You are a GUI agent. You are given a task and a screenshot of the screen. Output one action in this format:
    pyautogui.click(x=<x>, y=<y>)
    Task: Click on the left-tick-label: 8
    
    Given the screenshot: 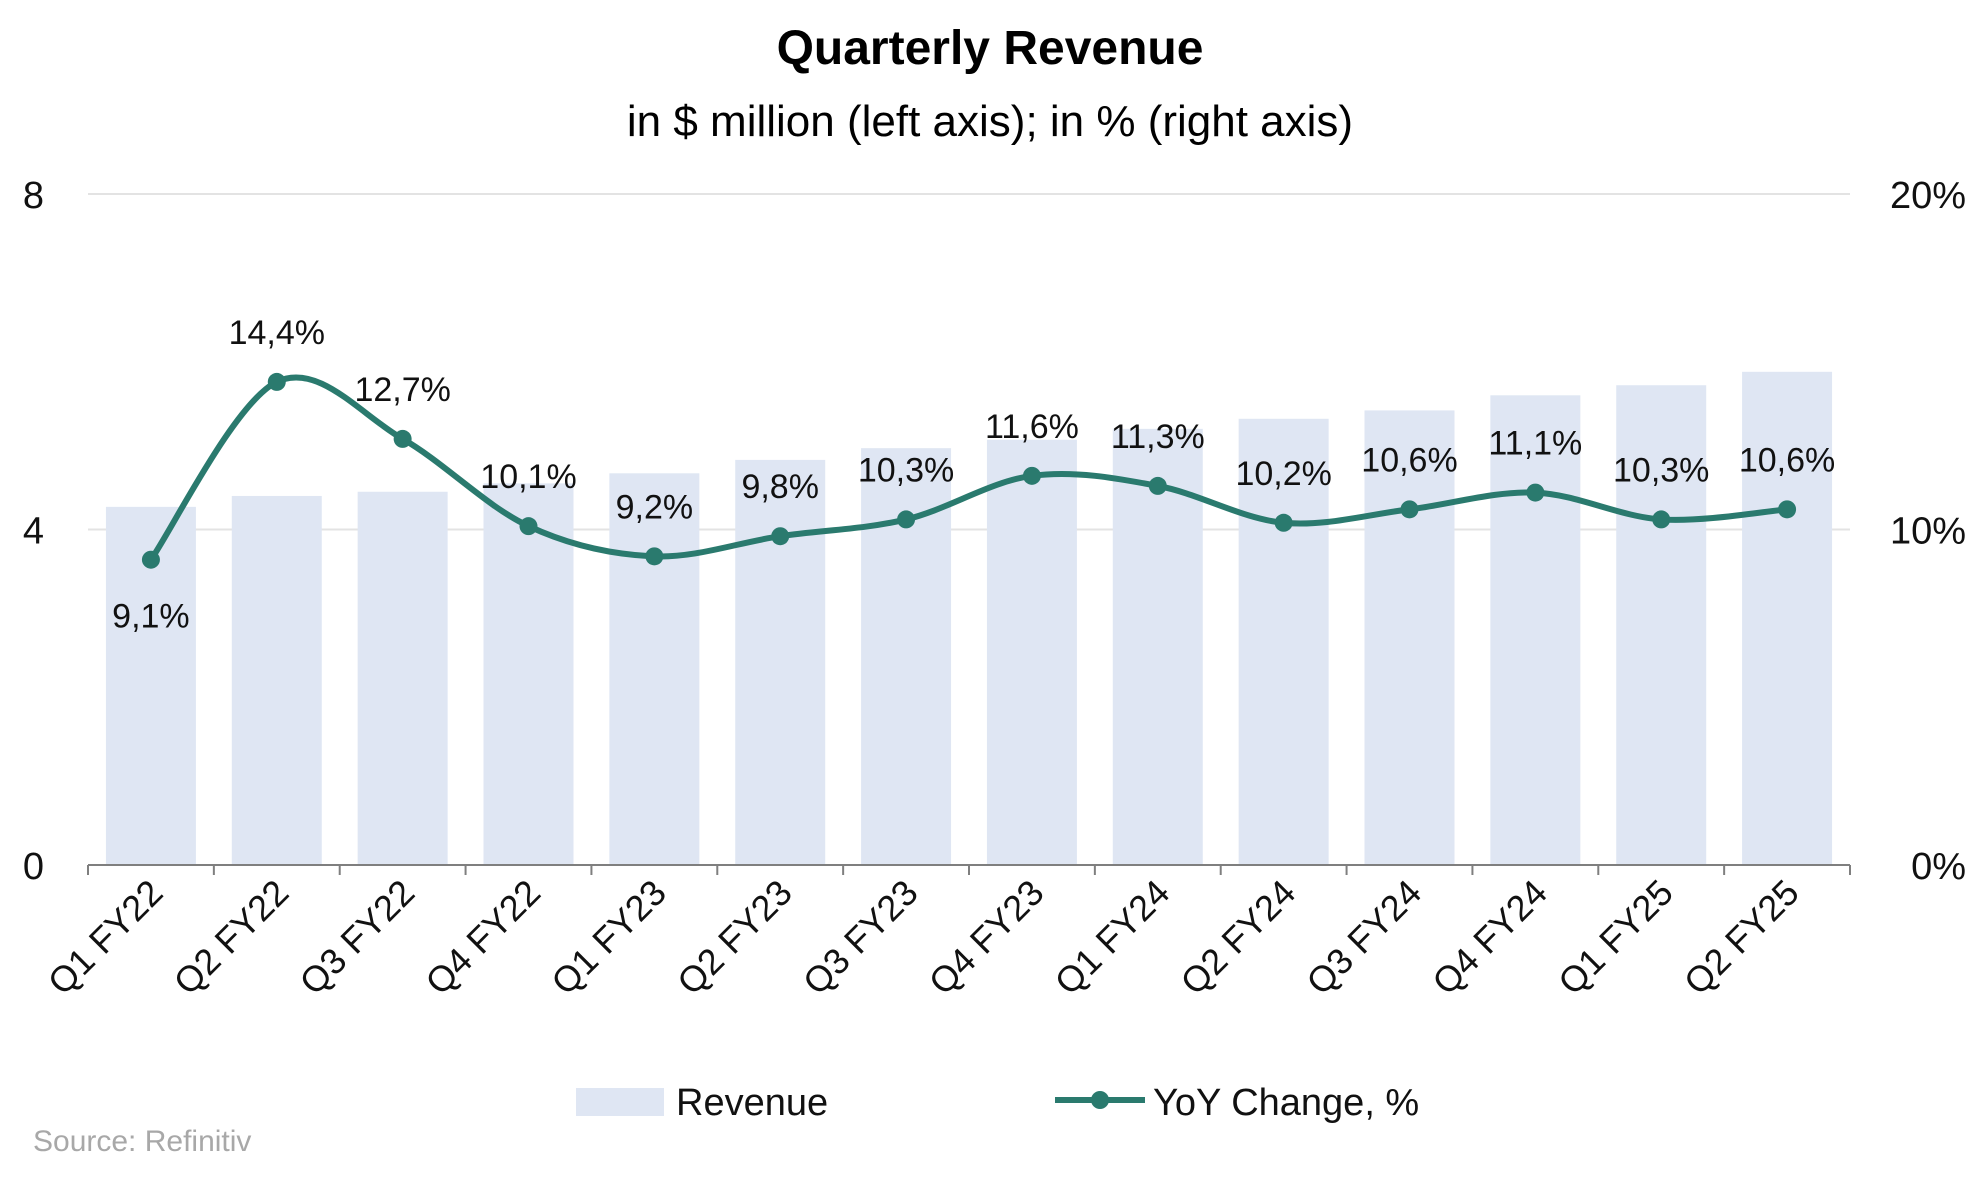 What is the action you would take?
    pyautogui.click(x=33, y=196)
    